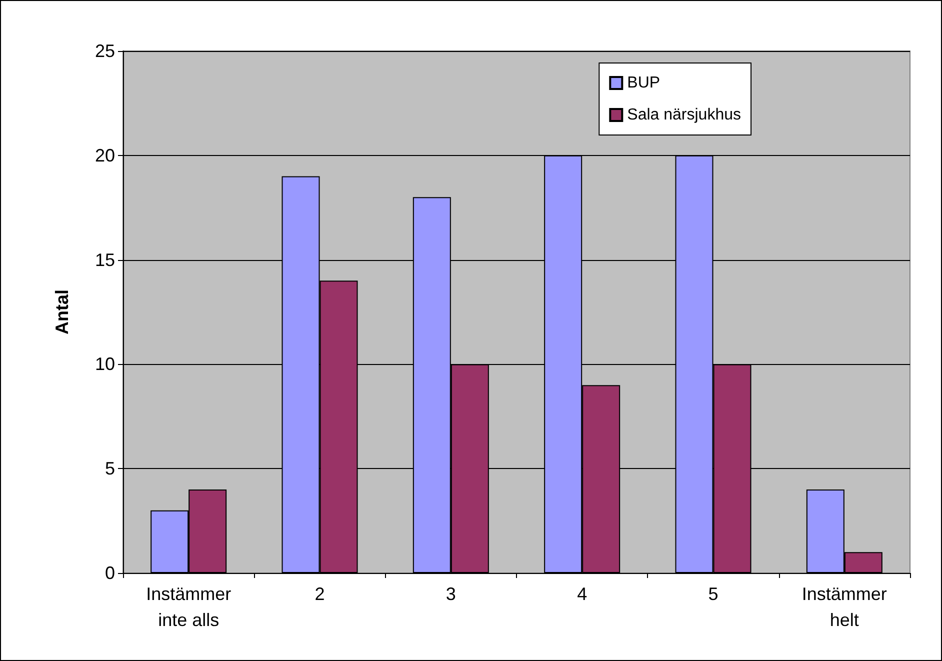  What do you see at coordinates (713, 594) in the screenshot?
I see `x-tick-label: 5` at bounding box center [713, 594].